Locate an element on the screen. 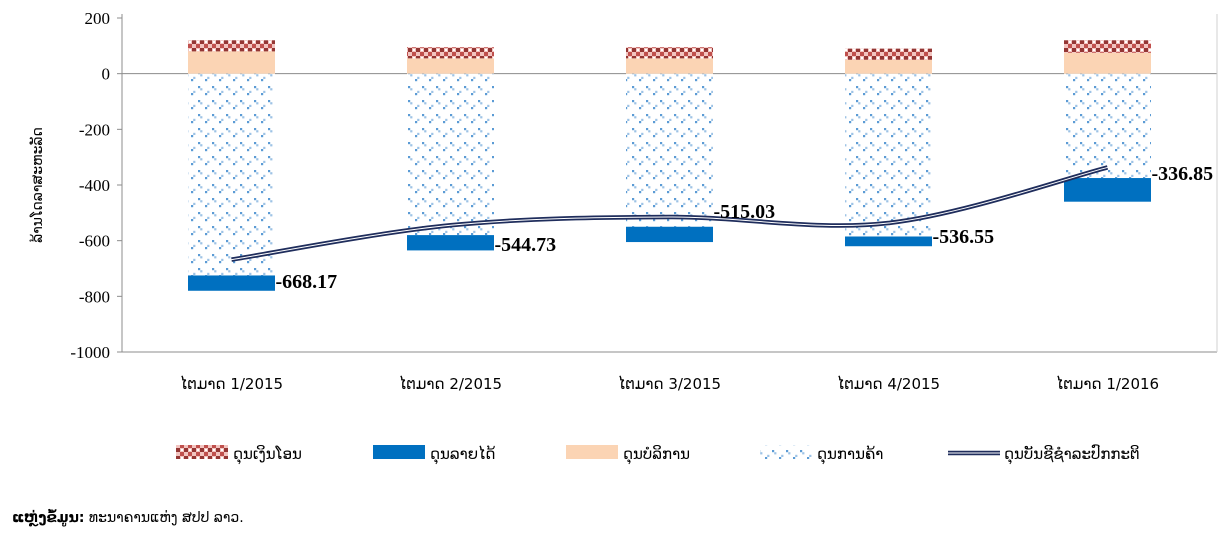 This screenshot has width=1219, height=537. y-tick-label: -400 is located at coordinates (94, 185).